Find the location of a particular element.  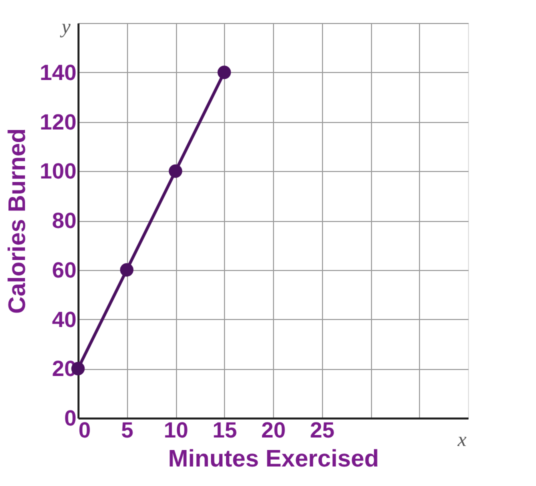

x-tick-label: 5 is located at coordinates (127, 430).